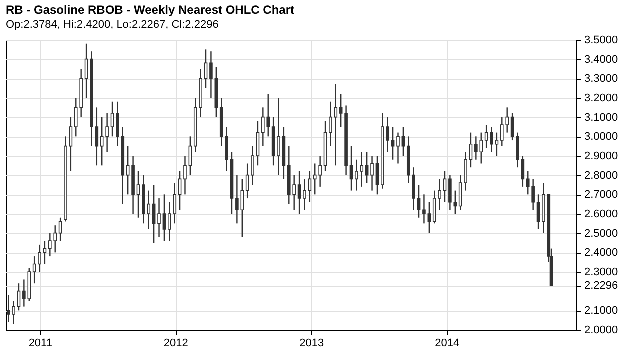  Describe the element at coordinates (601, 253) in the screenshot. I see `y-tick-label: 2.4000` at that location.